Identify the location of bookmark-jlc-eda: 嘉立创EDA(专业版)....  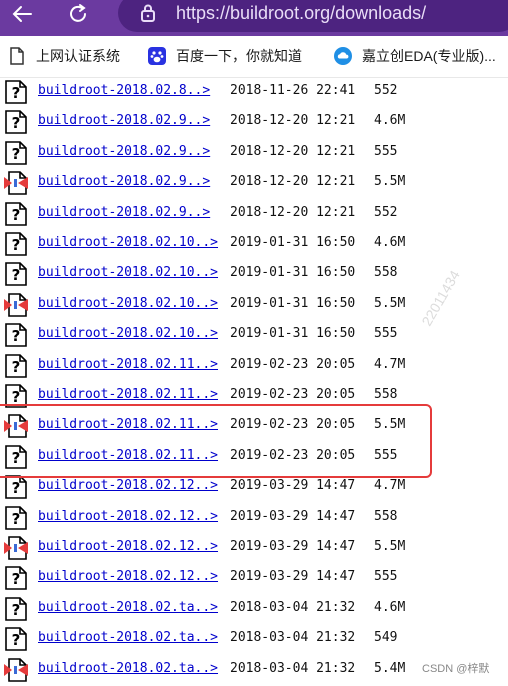
(415, 56).